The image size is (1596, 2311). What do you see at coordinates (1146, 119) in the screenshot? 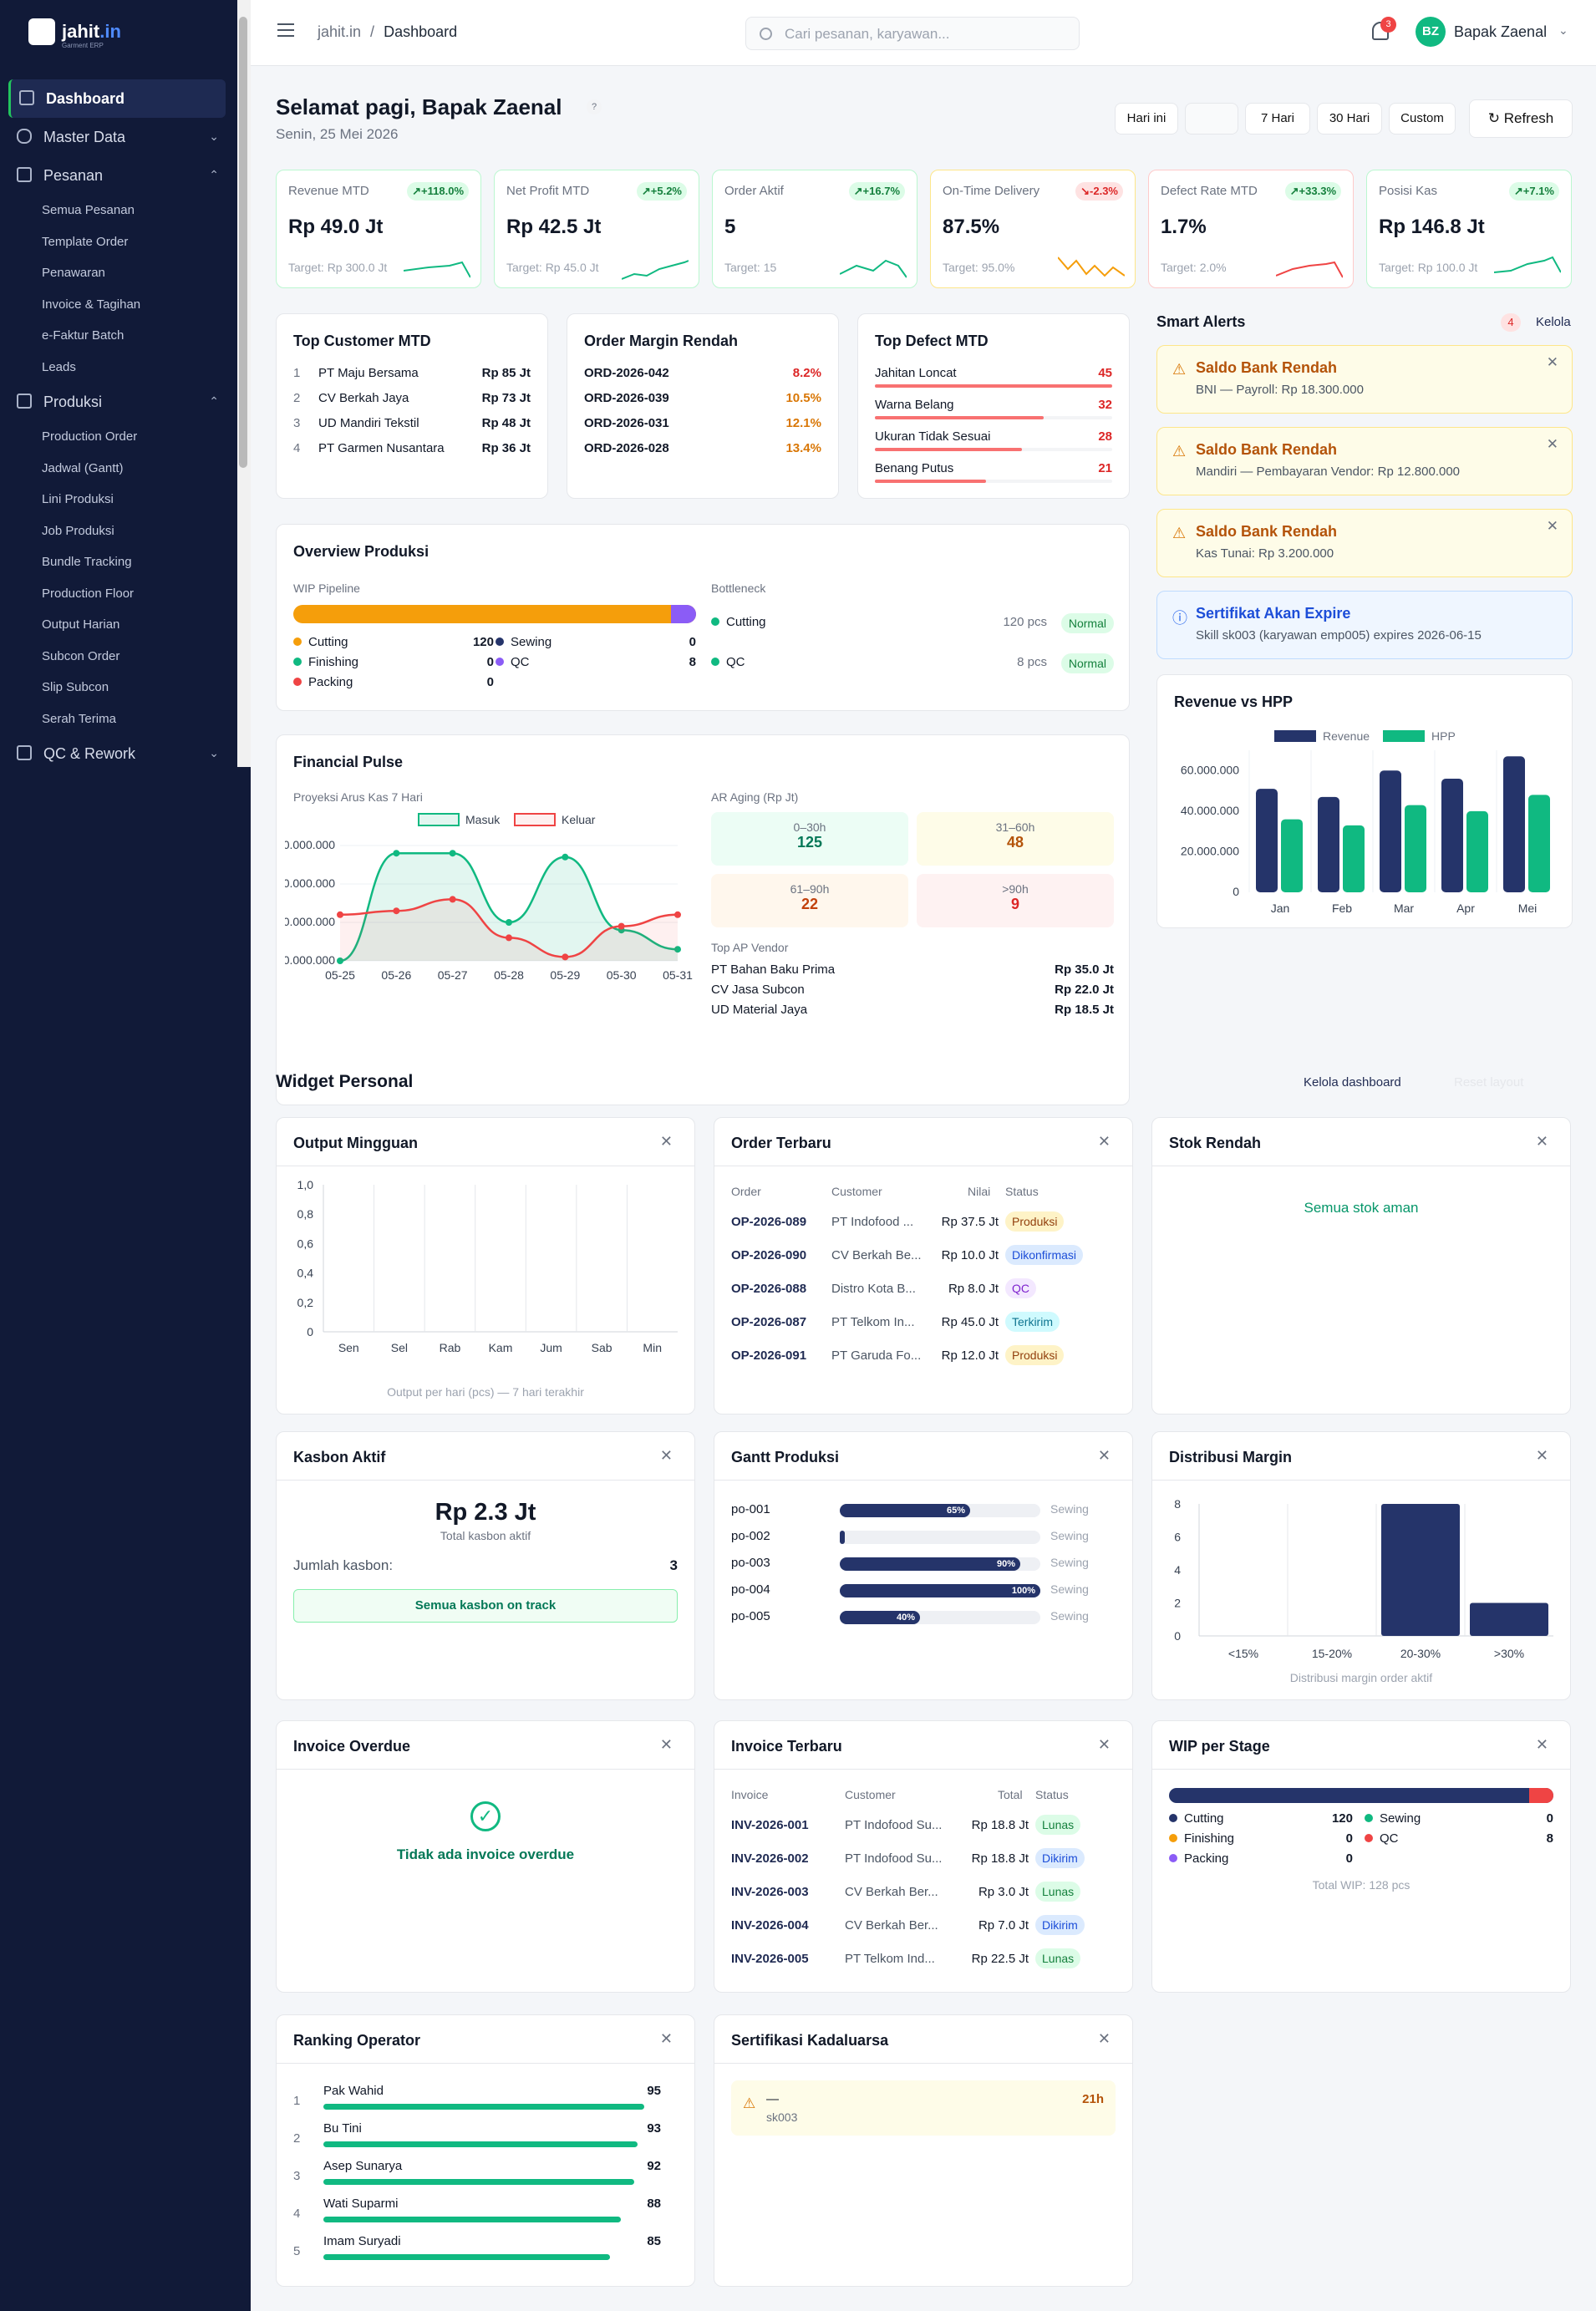
I see `range-today-button: Hari ini` at bounding box center [1146, 119].